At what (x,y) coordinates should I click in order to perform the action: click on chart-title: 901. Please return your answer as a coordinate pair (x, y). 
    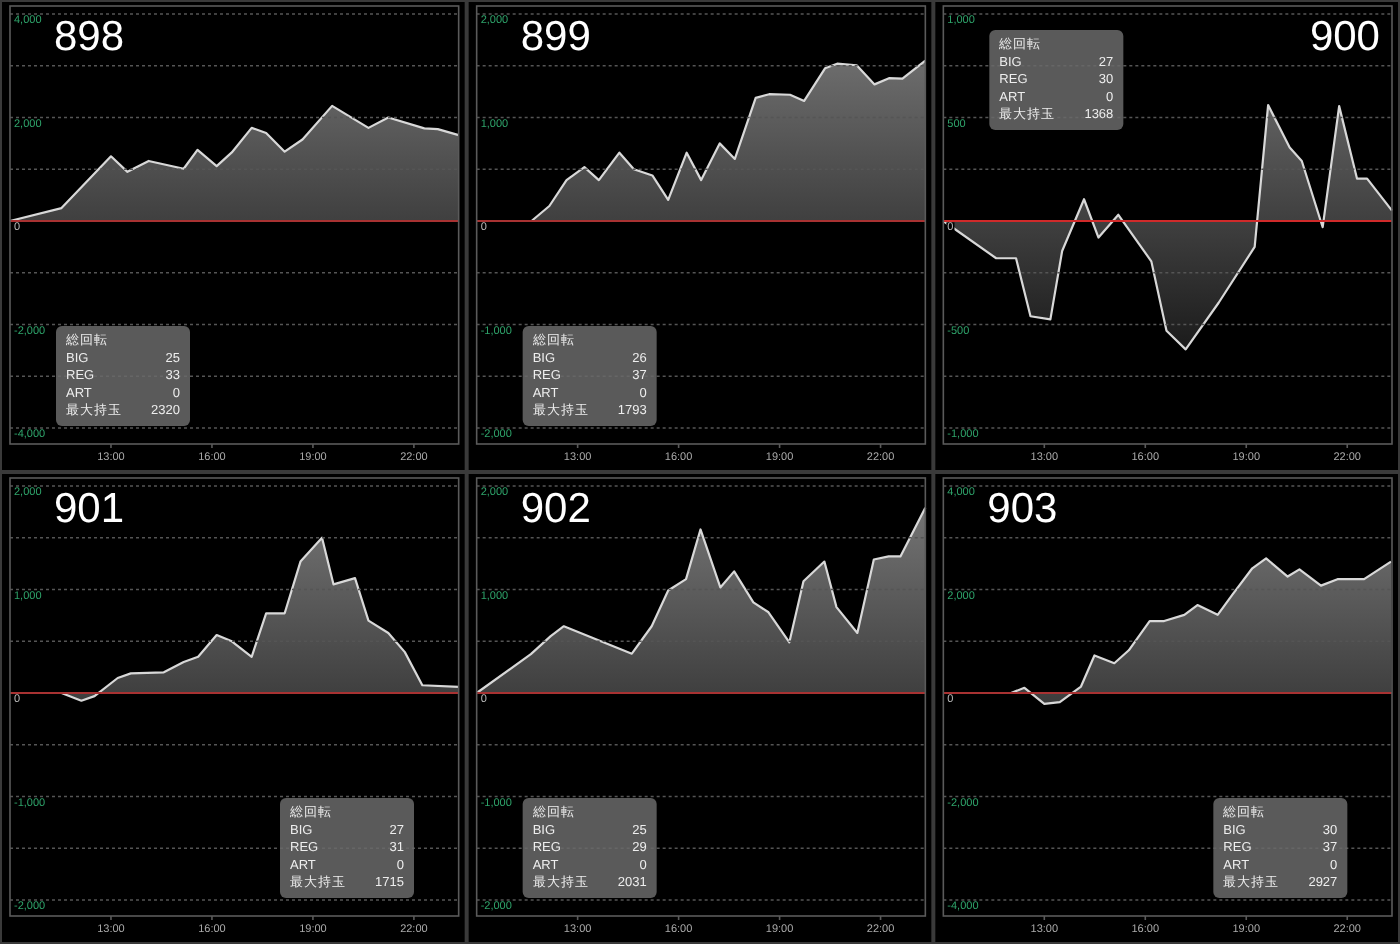
    Looking at the image, I should click on (89, 509).